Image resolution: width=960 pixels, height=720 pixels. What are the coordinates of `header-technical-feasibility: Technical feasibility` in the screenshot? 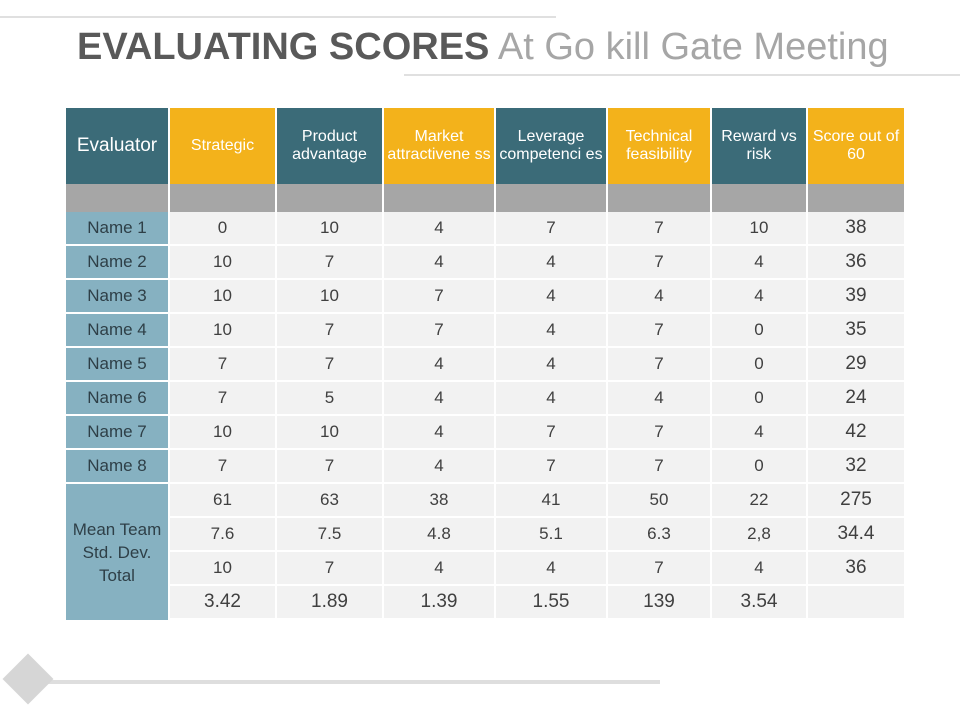 It's located at (659, 146).